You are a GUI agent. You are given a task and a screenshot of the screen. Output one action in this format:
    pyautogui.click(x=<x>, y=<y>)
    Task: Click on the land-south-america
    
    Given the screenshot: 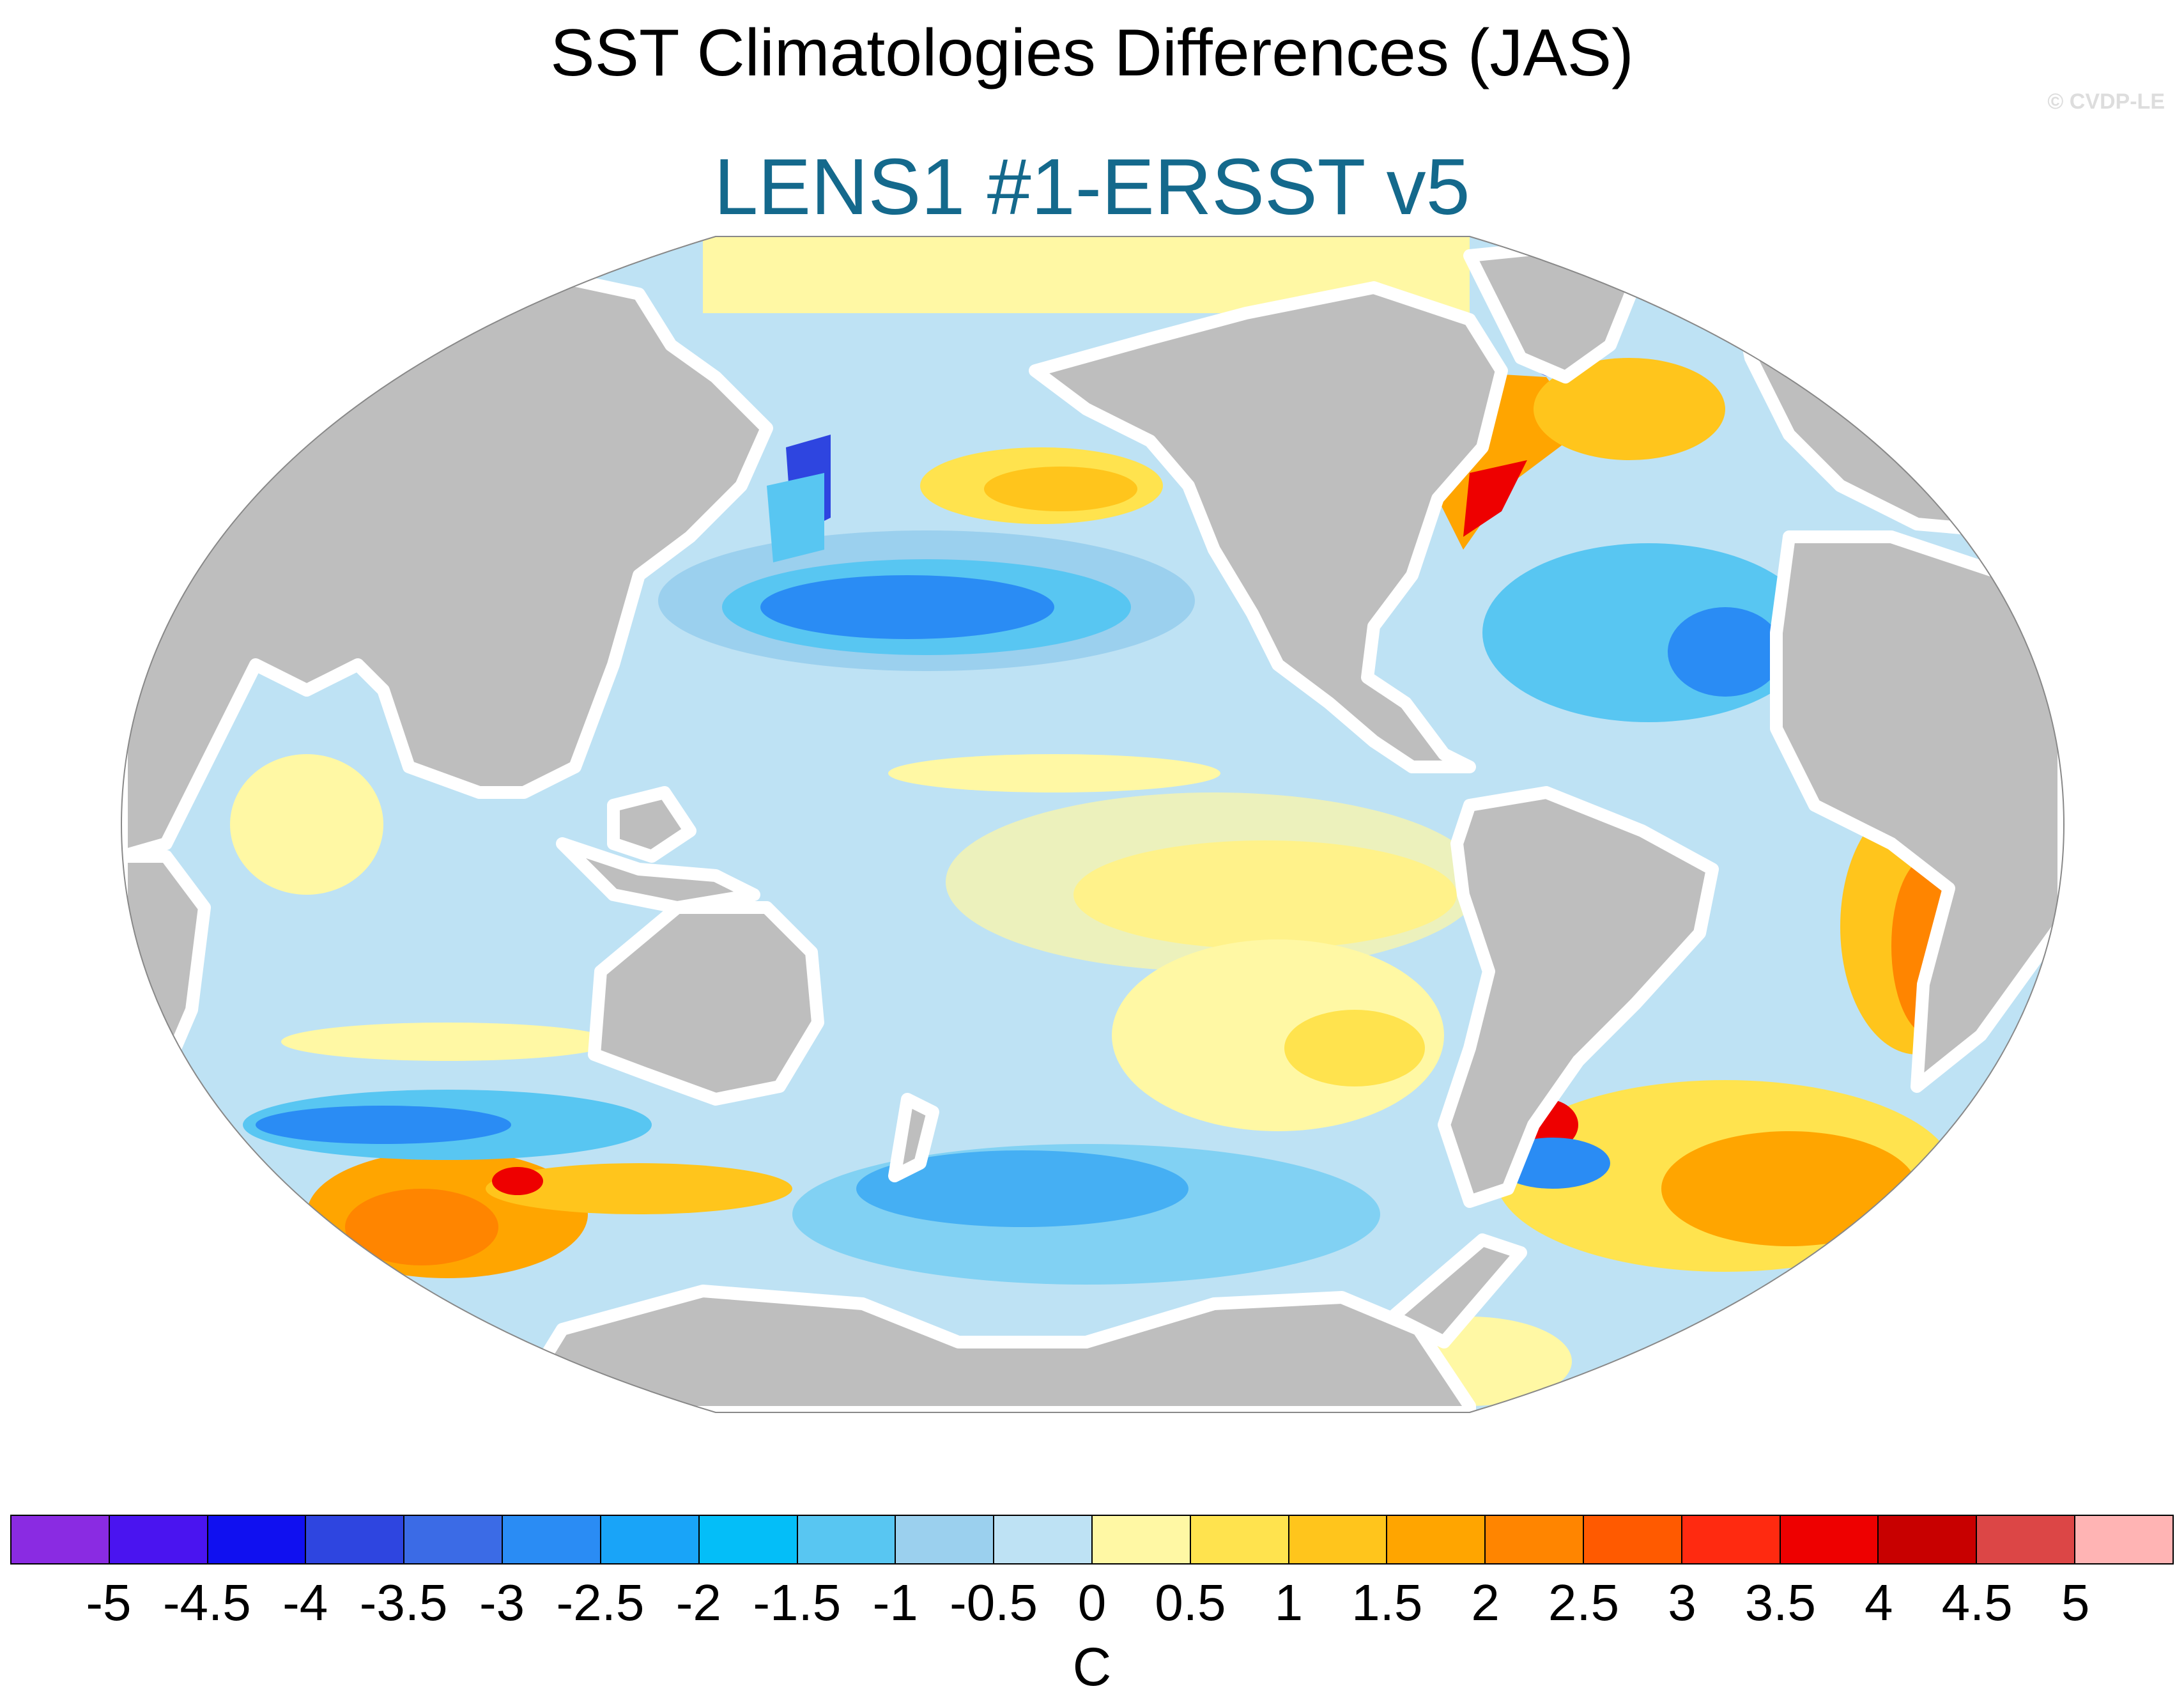 What is the action you would take?
    pyautogui.click(x=1578, y=997)
    